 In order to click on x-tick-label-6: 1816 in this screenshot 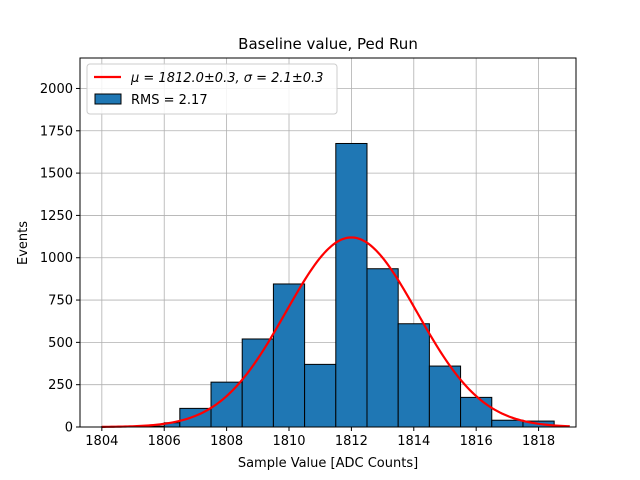, I will do `click(476, 441)`.